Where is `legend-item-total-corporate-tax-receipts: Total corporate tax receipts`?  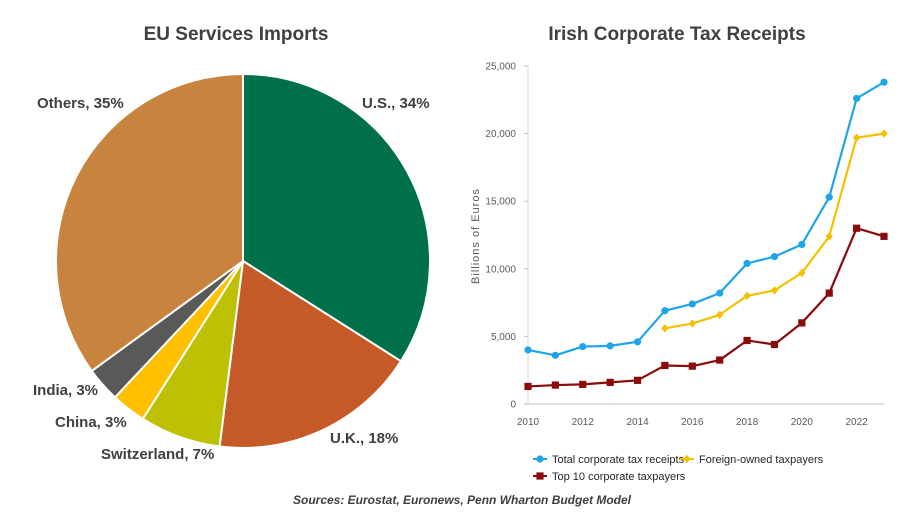
legend-item-total-corporate-tax-receipts: Total corporate tax receipts is located at coordinates (609, 460).